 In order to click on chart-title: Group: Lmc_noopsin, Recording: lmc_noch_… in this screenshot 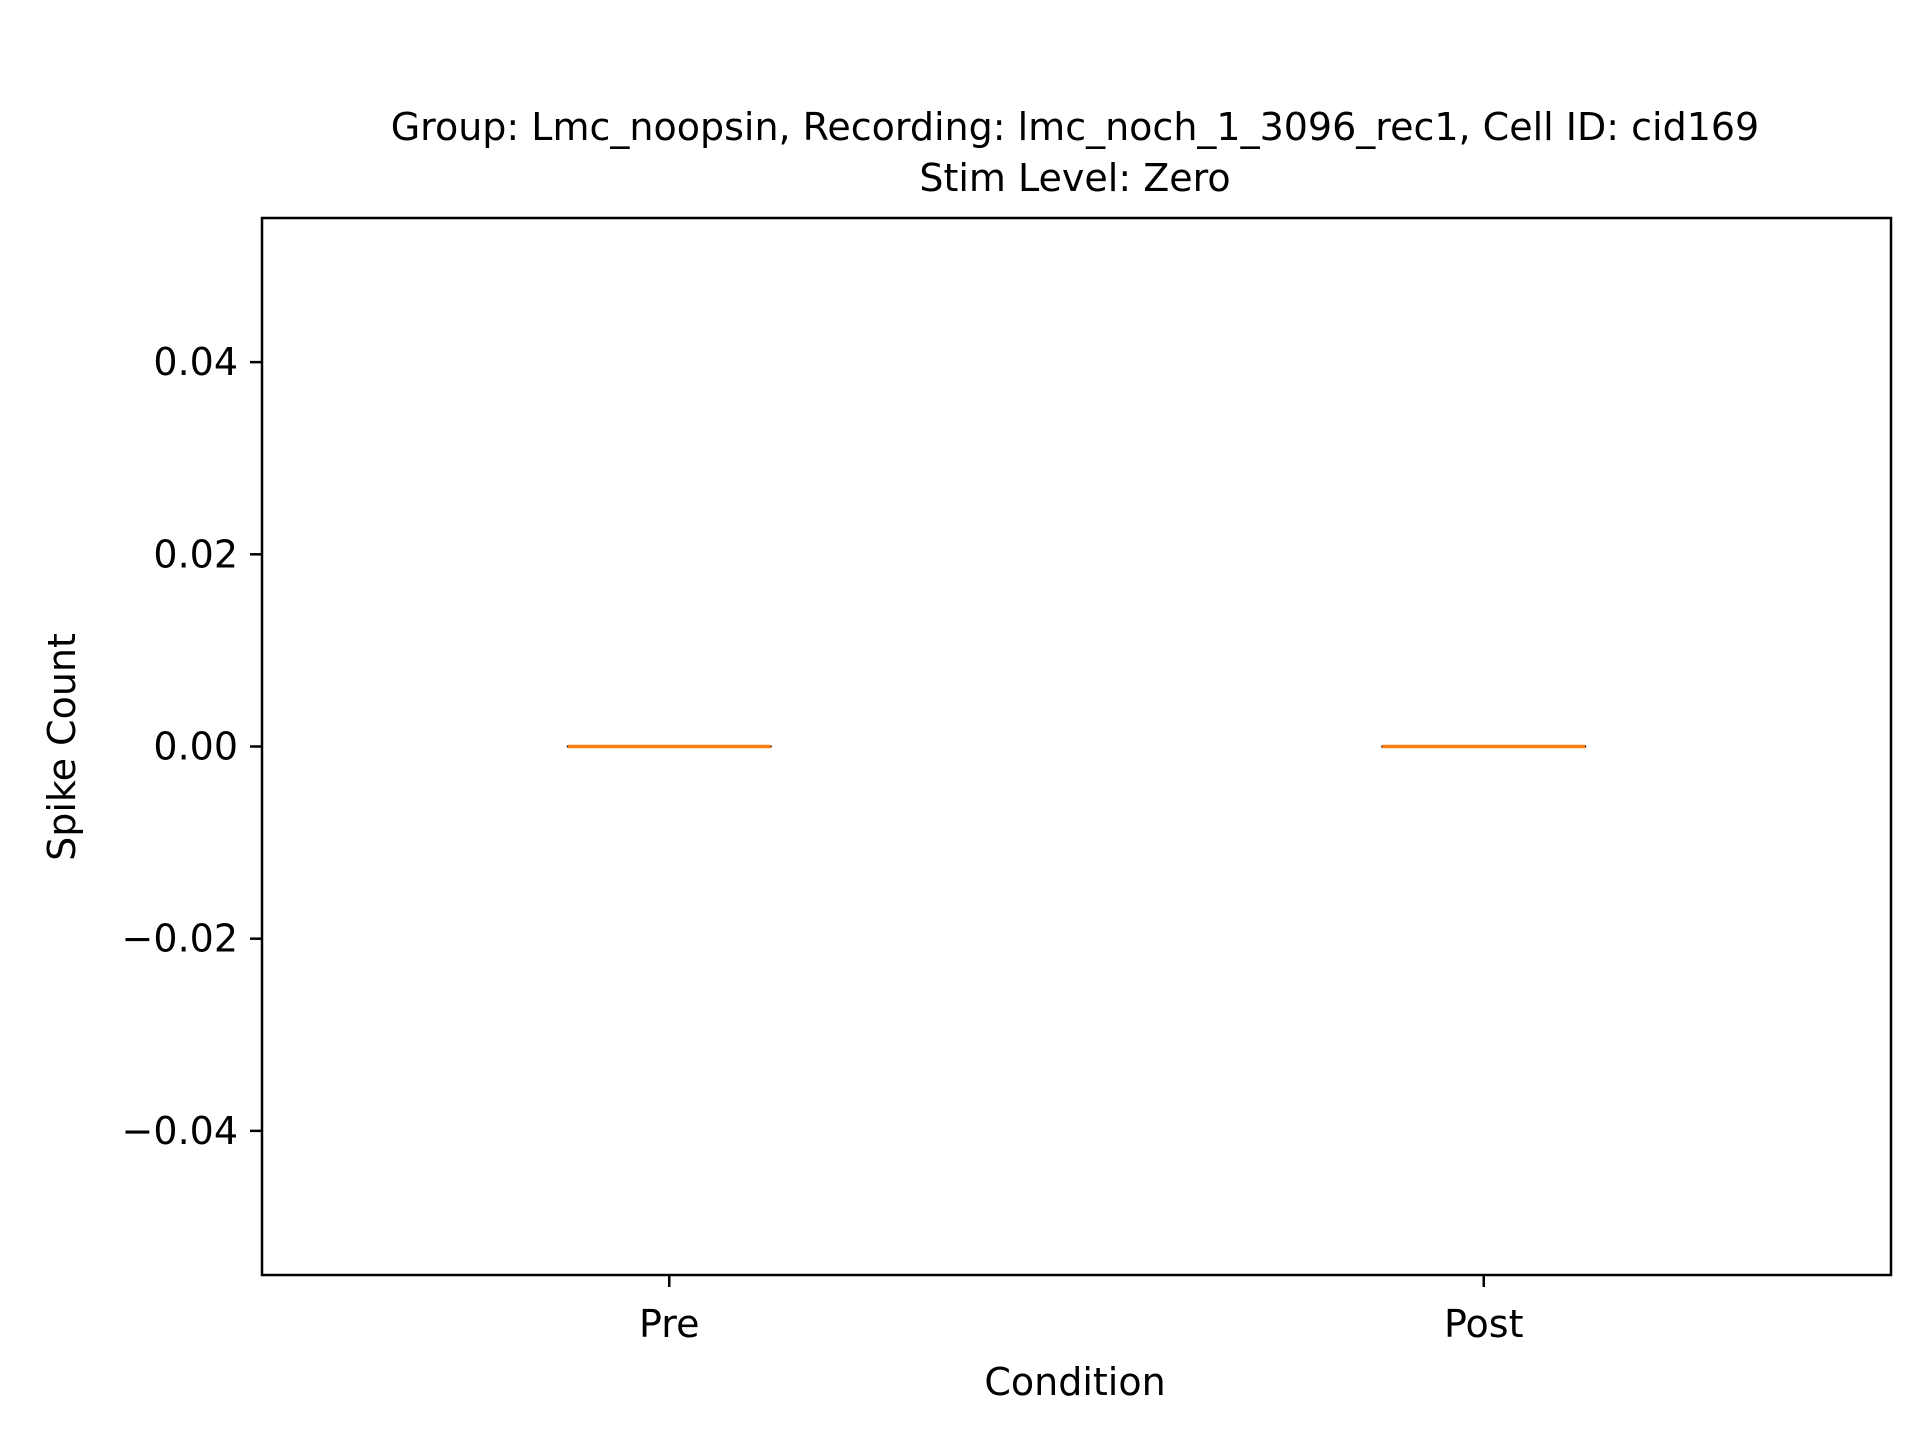, I will do `click(1075, 127)`.